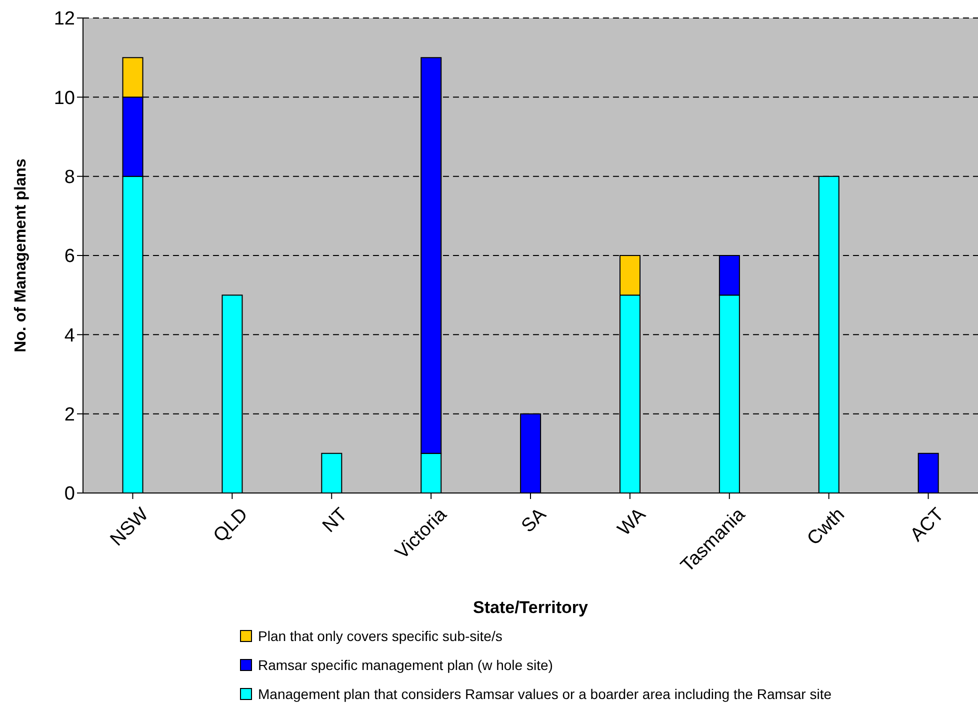  What do you see at coordinates (69, 415) in the screenshot?
I see `y-tick-label: 2` at bounding box center [69, 415].